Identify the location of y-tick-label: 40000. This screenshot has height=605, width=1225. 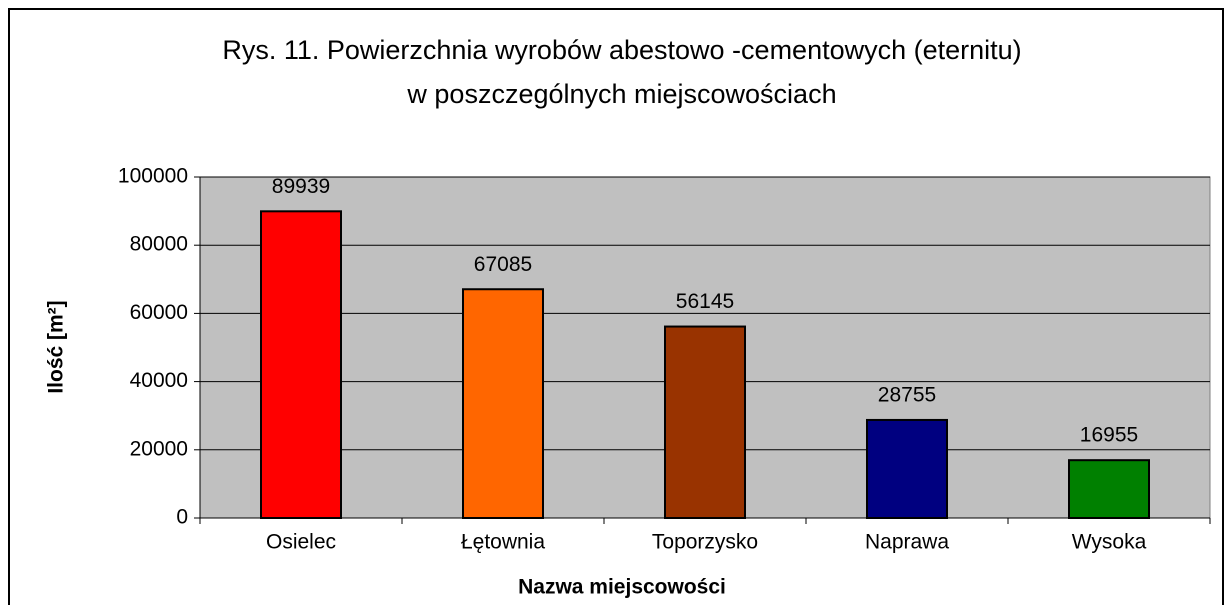
(159, 380).